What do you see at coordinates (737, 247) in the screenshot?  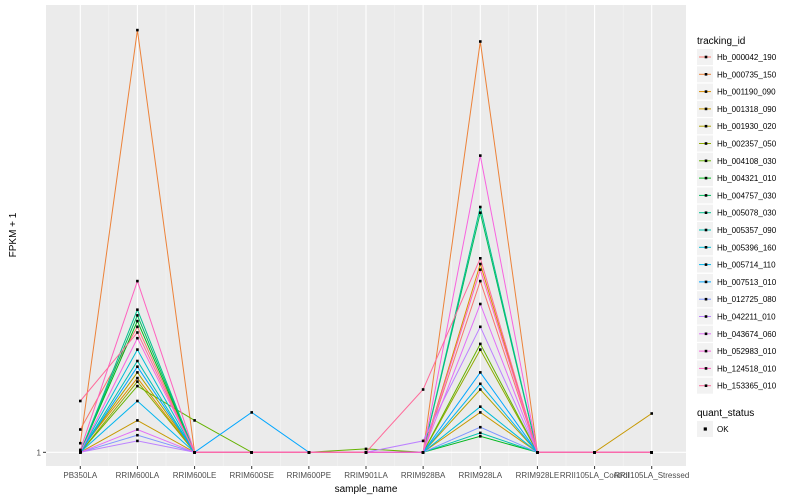 I see `legend-item: Hb_005396_160` at bounding box center [737, 247].